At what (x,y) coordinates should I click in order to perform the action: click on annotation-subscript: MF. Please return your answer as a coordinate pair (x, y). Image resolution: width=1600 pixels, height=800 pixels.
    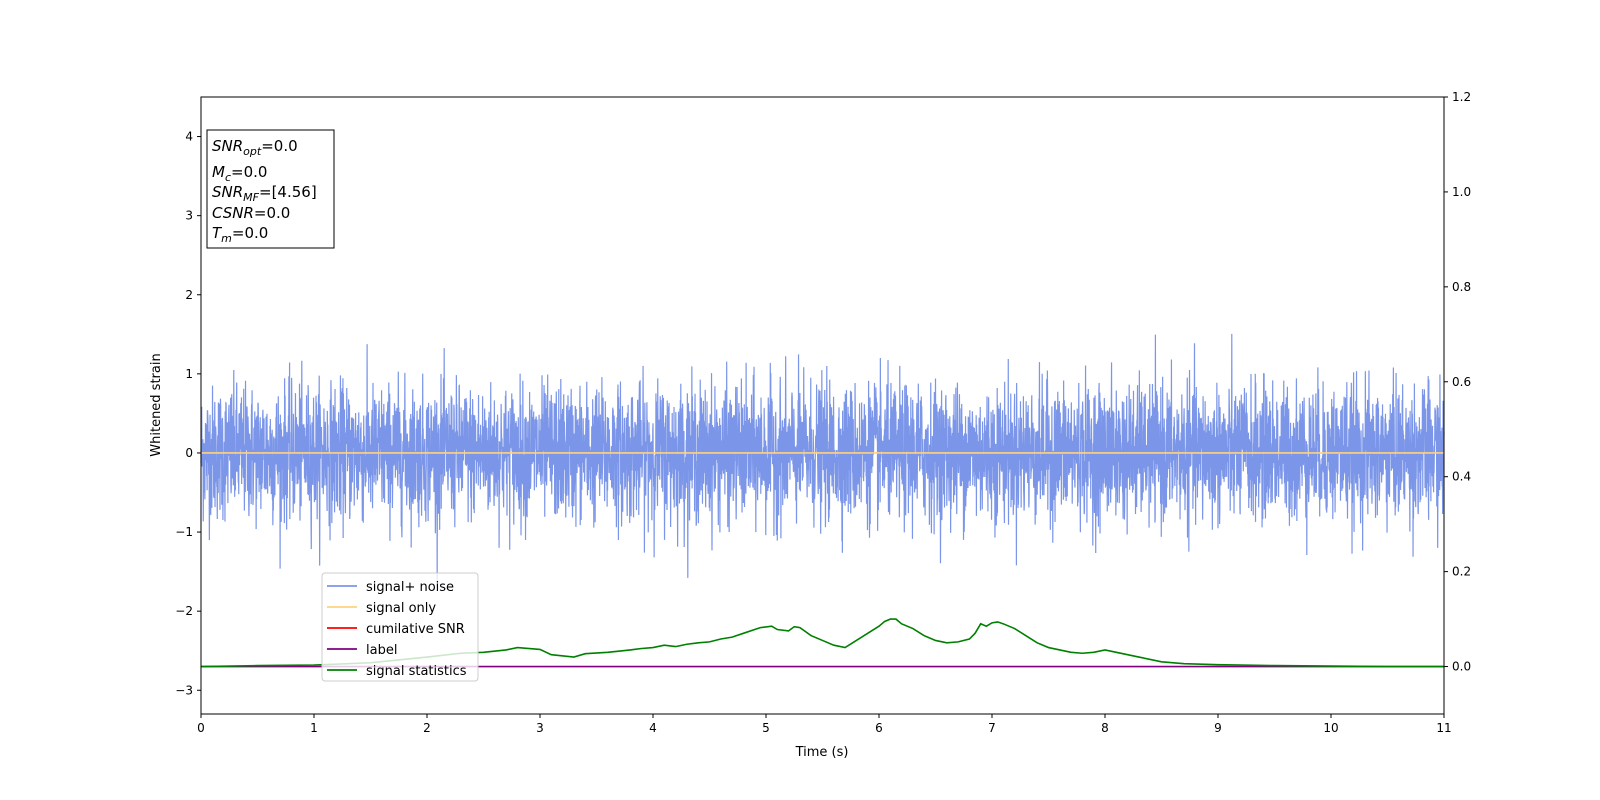
    Looking at the image, I should click on (251, 197).